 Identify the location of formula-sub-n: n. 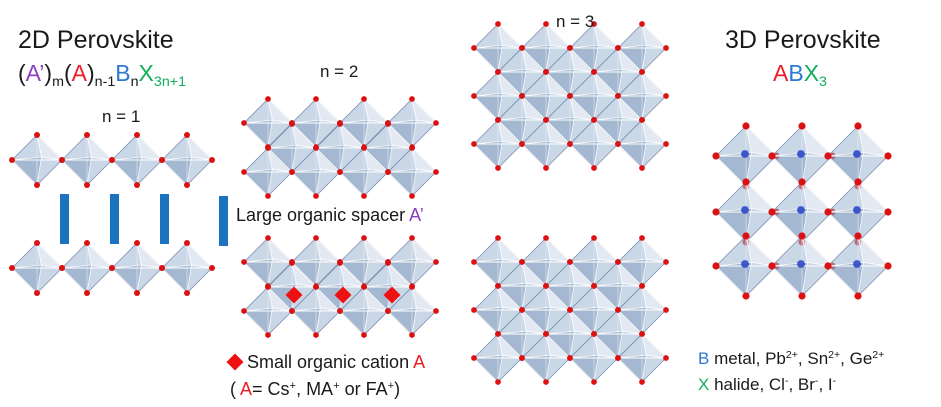
(134, 81).